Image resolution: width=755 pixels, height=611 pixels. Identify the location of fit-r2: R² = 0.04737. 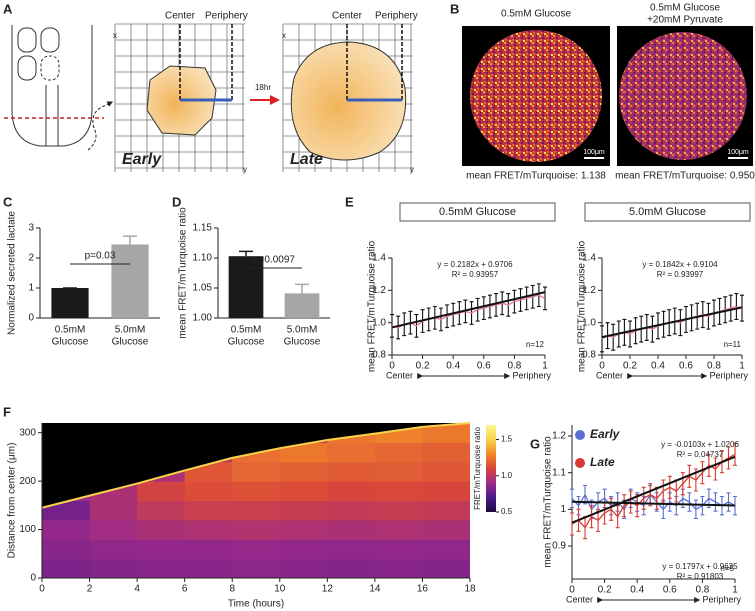
(700, 454).